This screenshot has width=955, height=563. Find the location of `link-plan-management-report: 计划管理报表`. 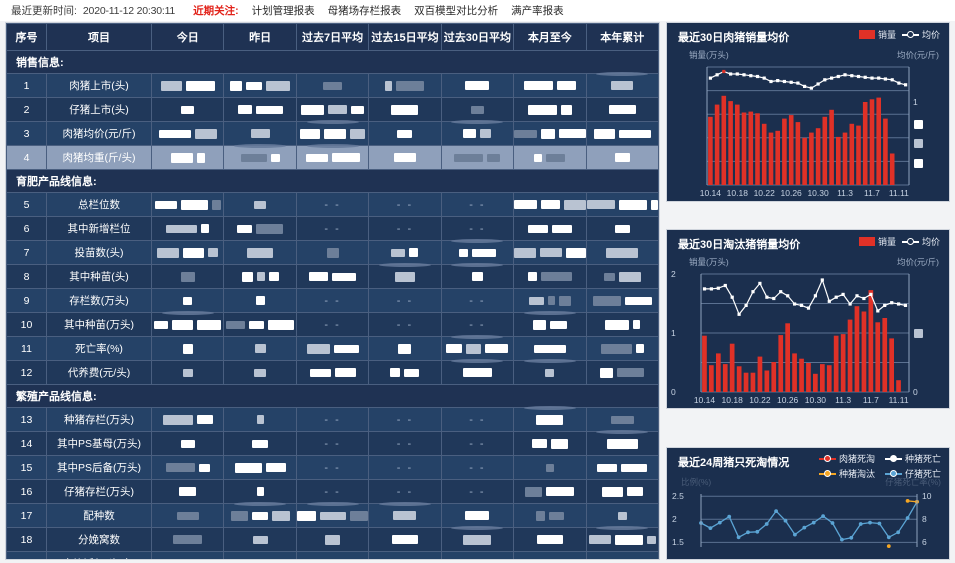

link-plan-management-report: 计划管理报表 is located at coordinates (283, 11).